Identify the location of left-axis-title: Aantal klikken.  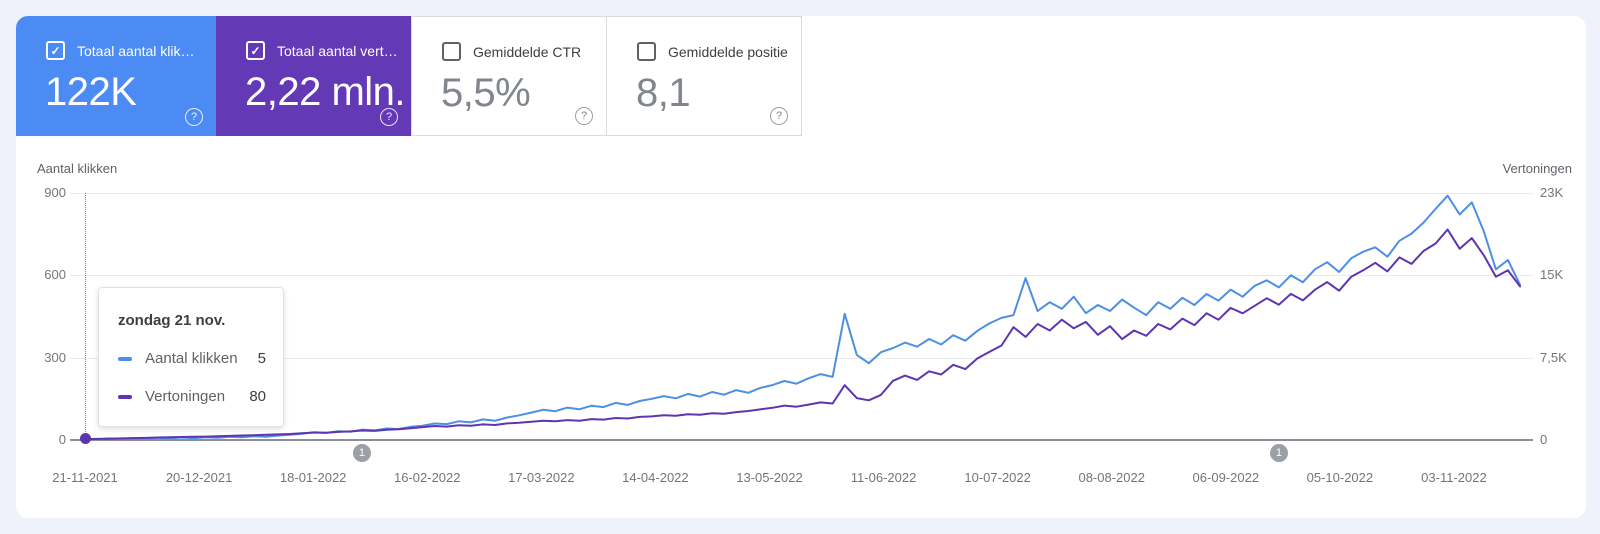
(77, 168).